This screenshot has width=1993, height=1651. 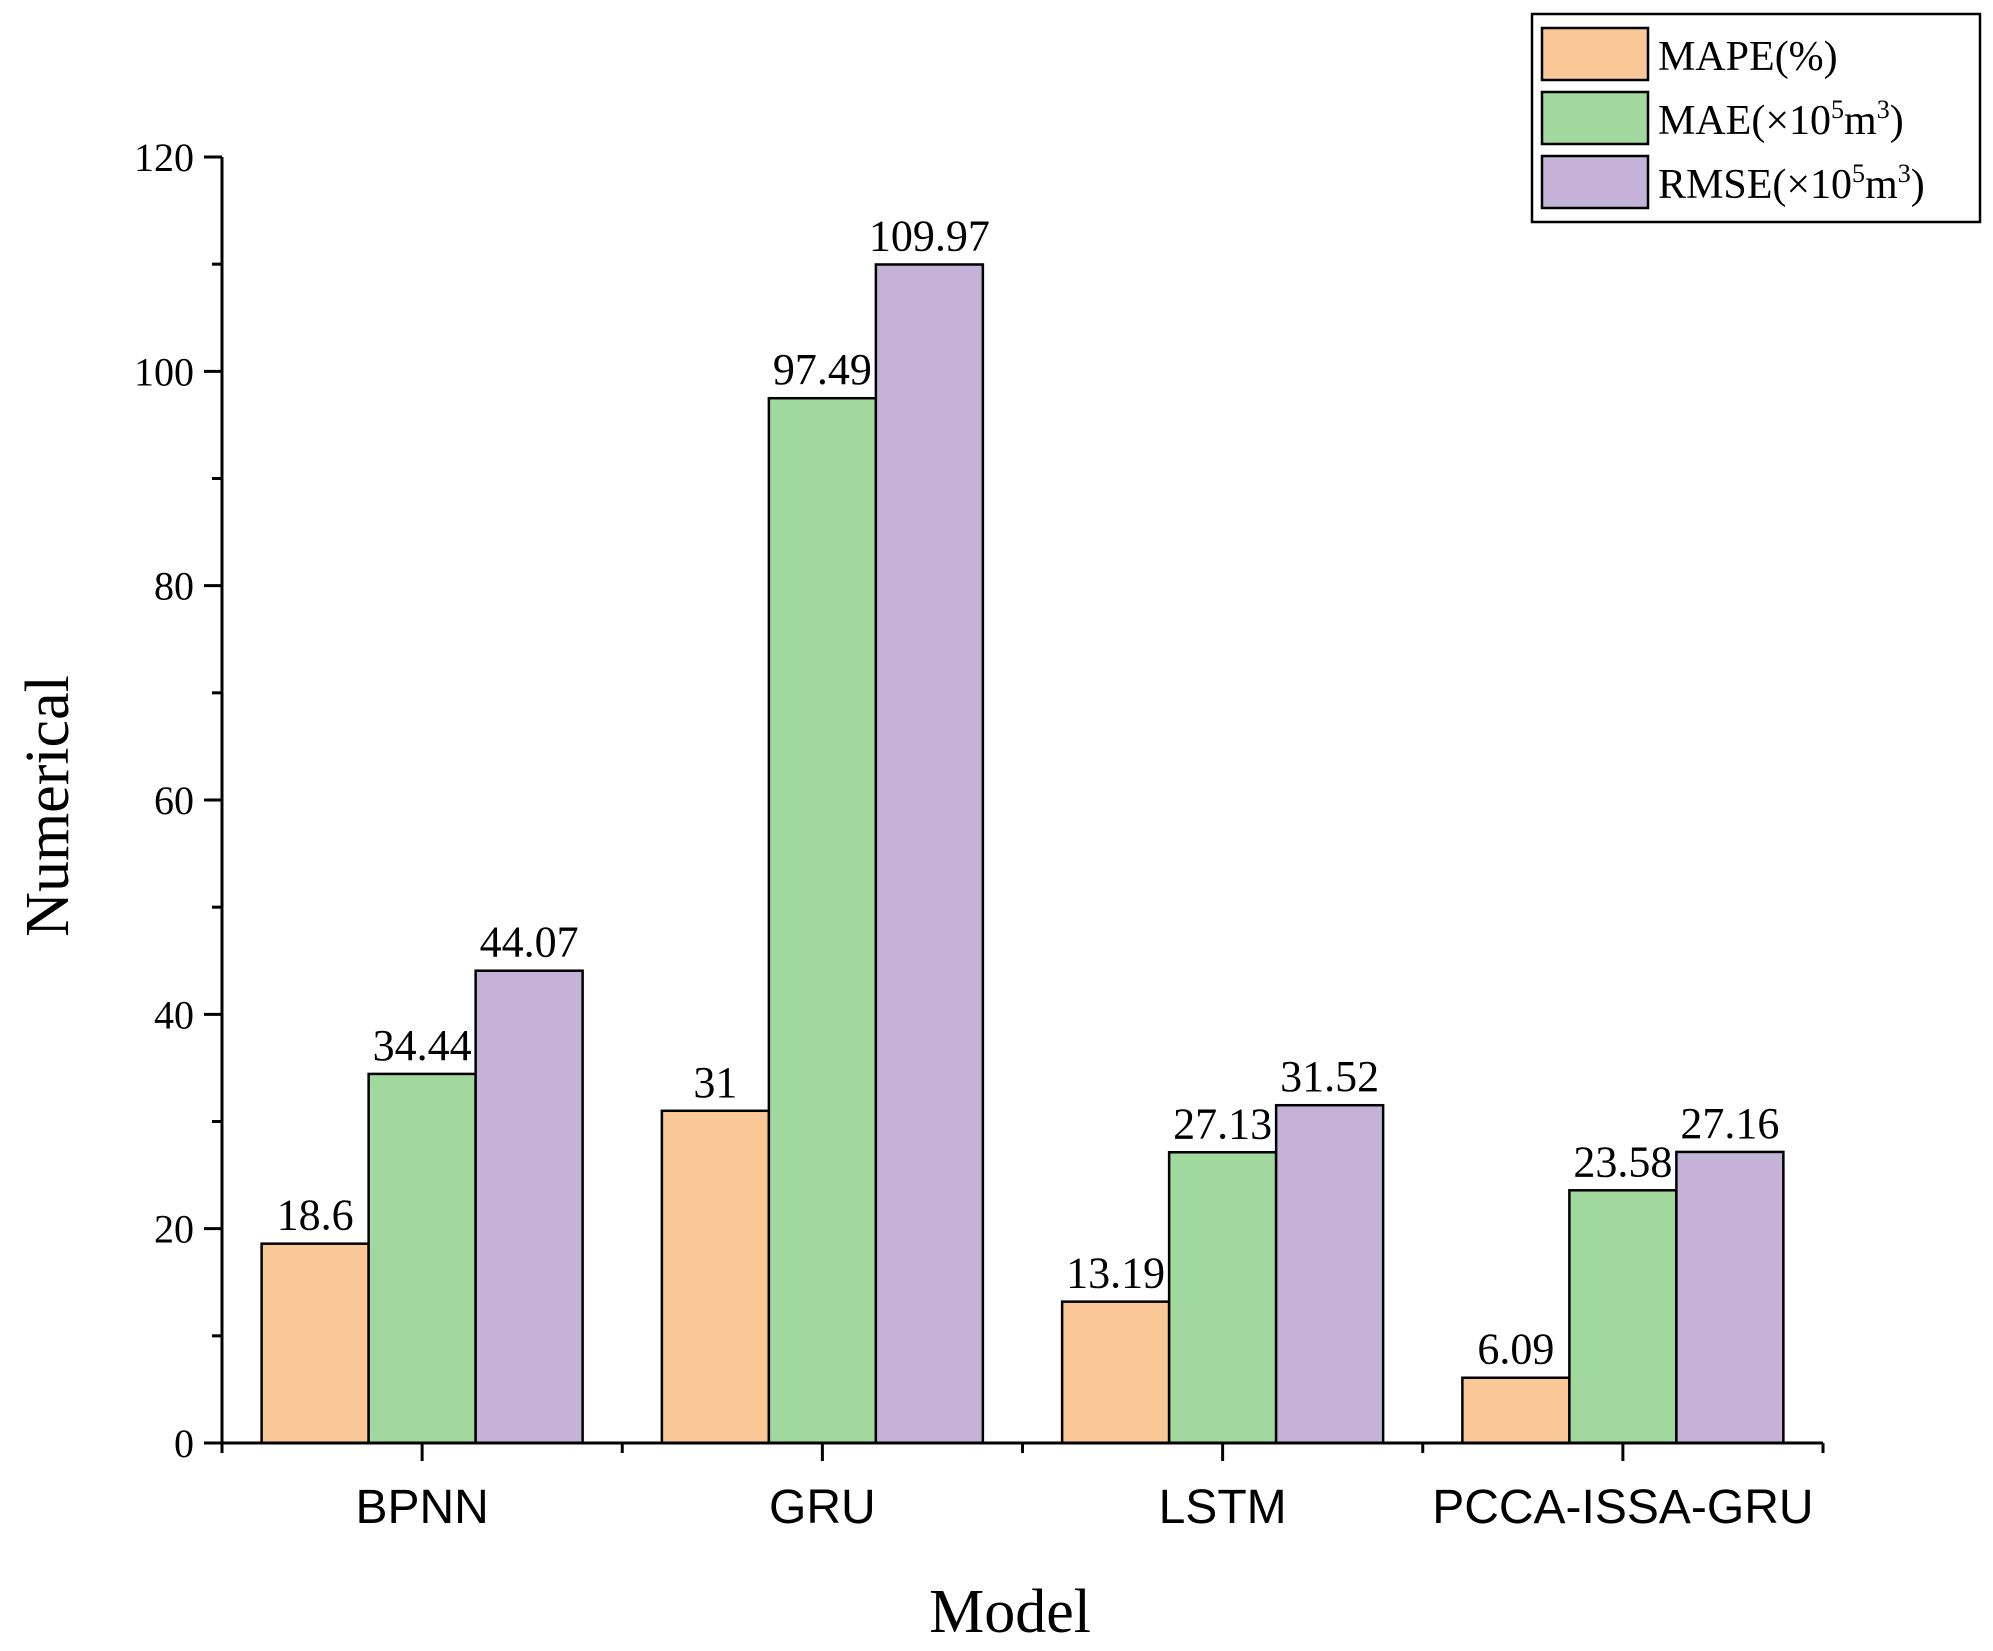 I want to click on data-label: 97.49, so click(x=822, y=369).